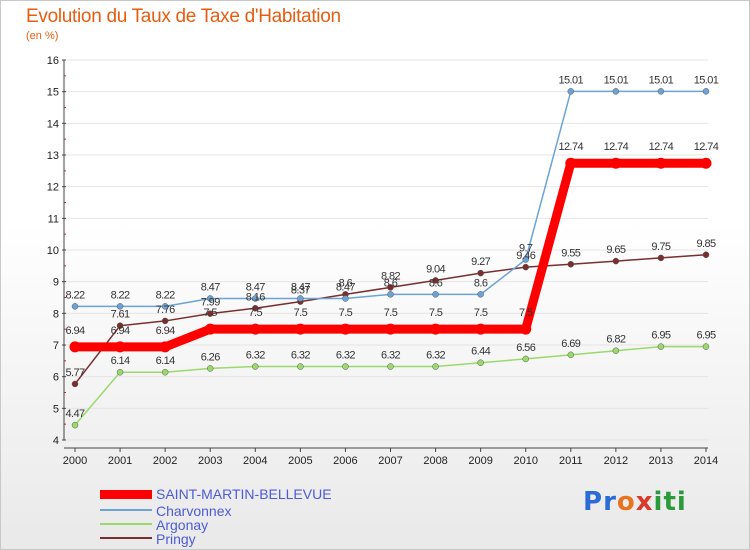  Describe the element at coordinates (615, 340) in the screenshot. I see `data-label-argonay: 6.82` at that location.